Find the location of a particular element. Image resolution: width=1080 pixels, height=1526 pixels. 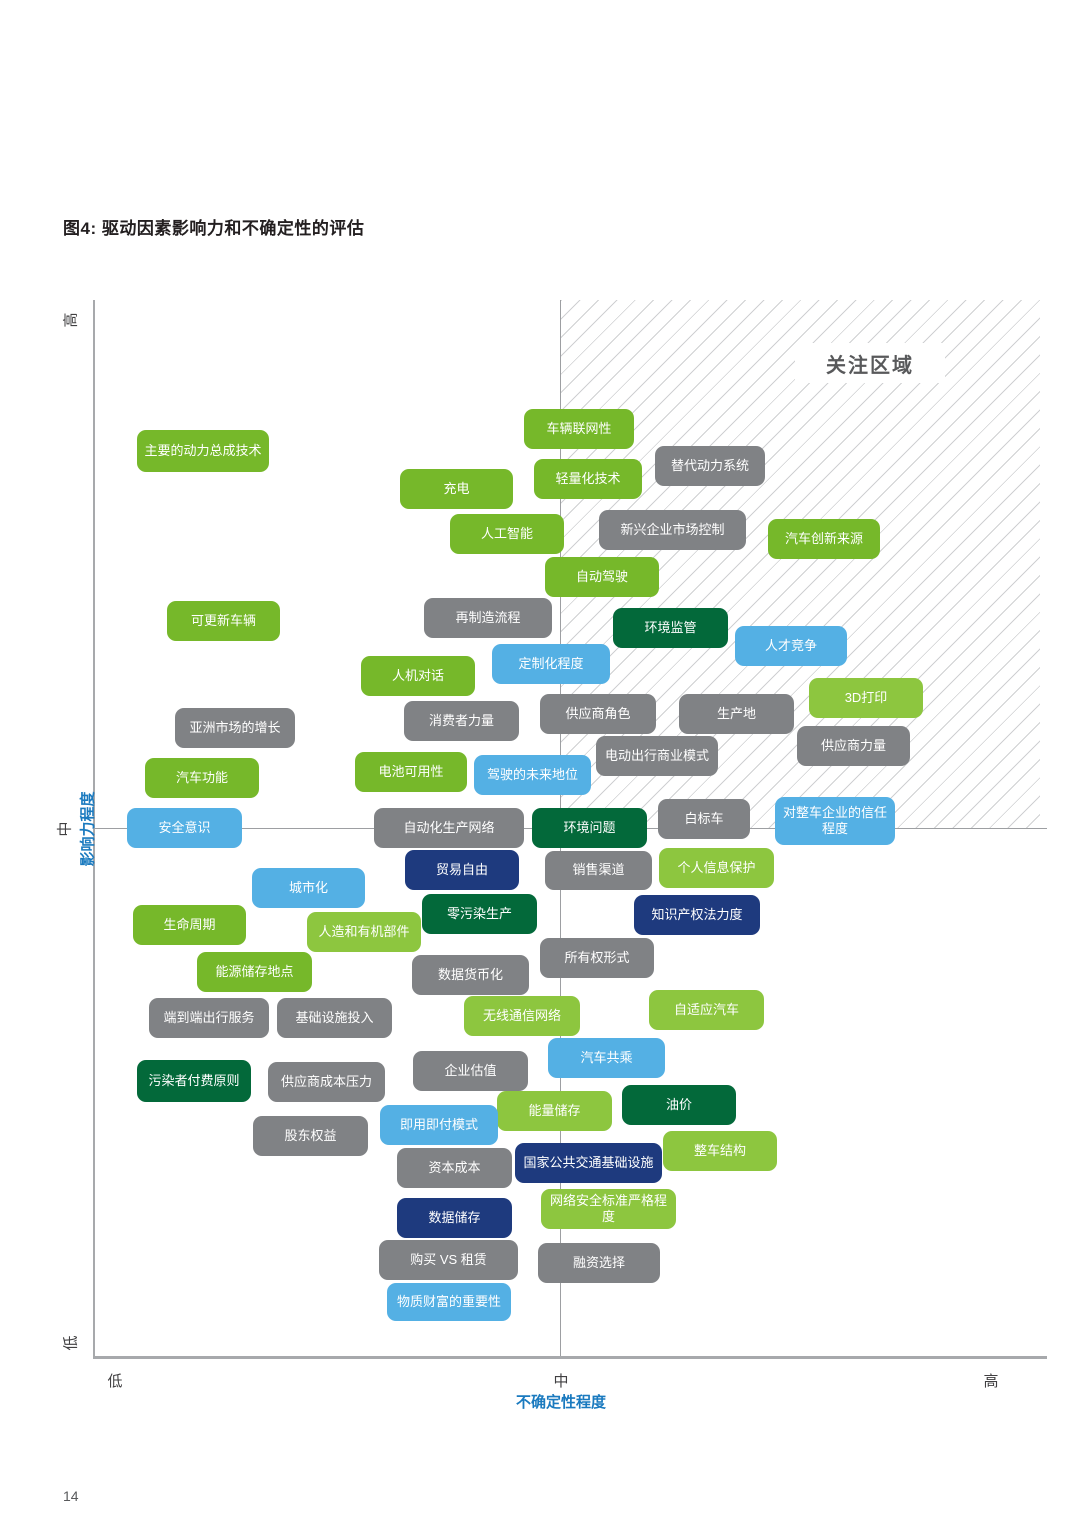

driver-box: 对整车企业的信任程度 is located at coordinates (835, 821).